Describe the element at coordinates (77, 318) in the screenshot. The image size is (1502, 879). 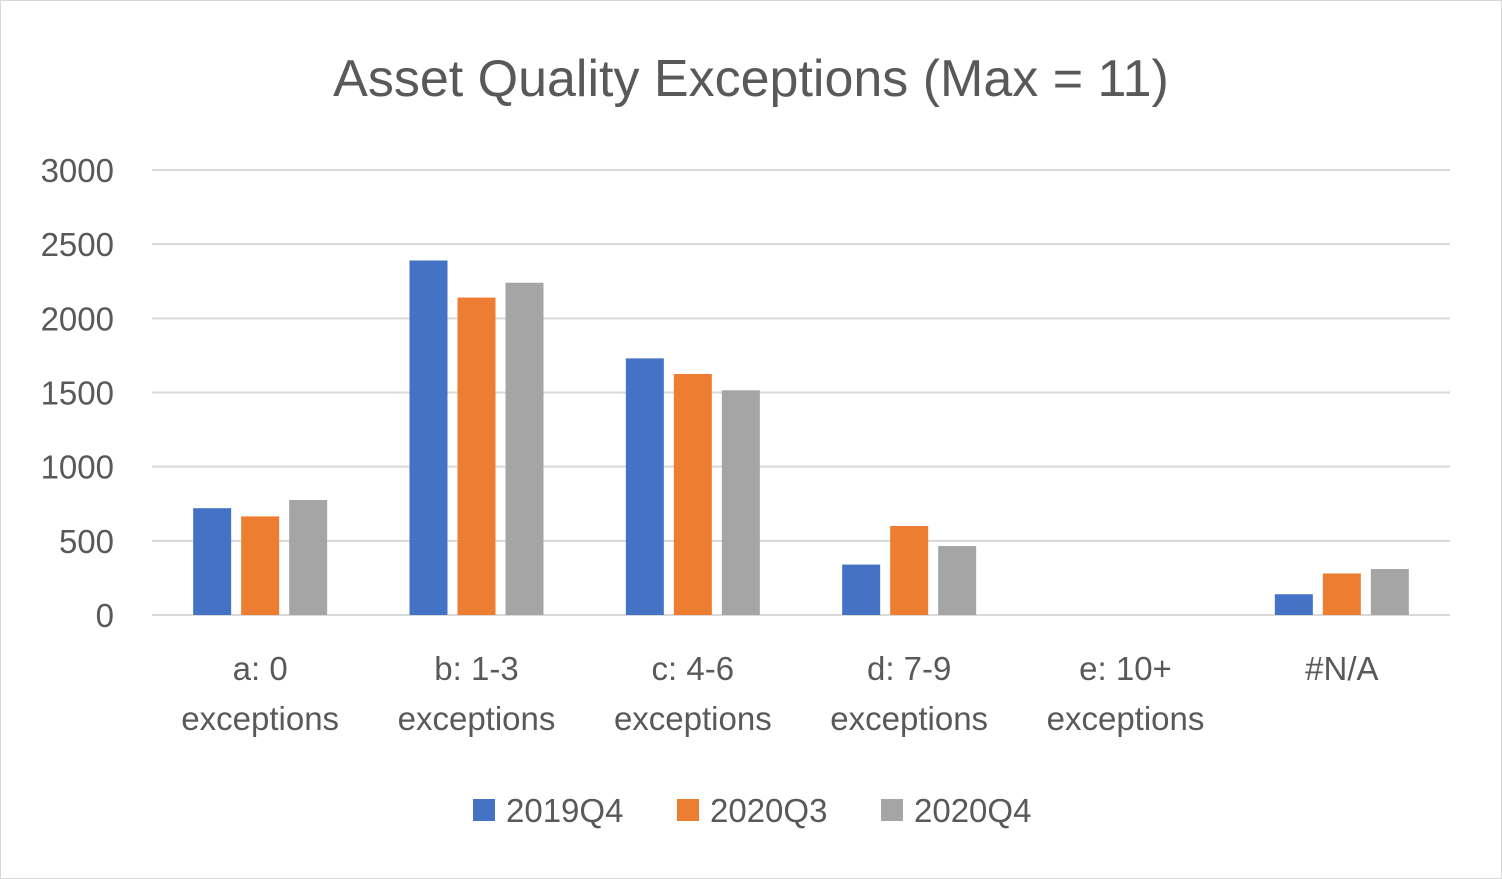
I see `y-tick-label: 2000` at that location.